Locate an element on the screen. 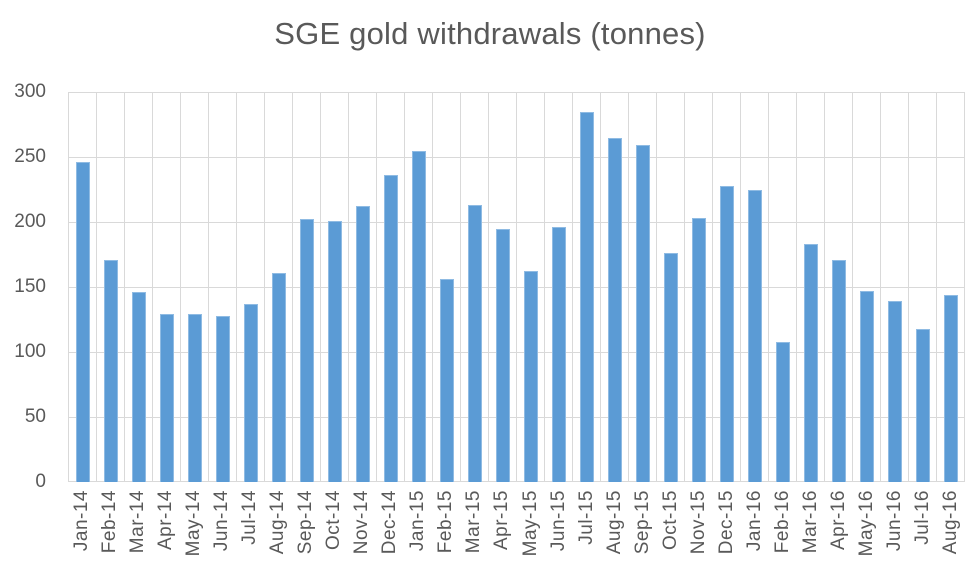  x-tick-Aug-15: Aug-15 is located at coordinates (615, 534).